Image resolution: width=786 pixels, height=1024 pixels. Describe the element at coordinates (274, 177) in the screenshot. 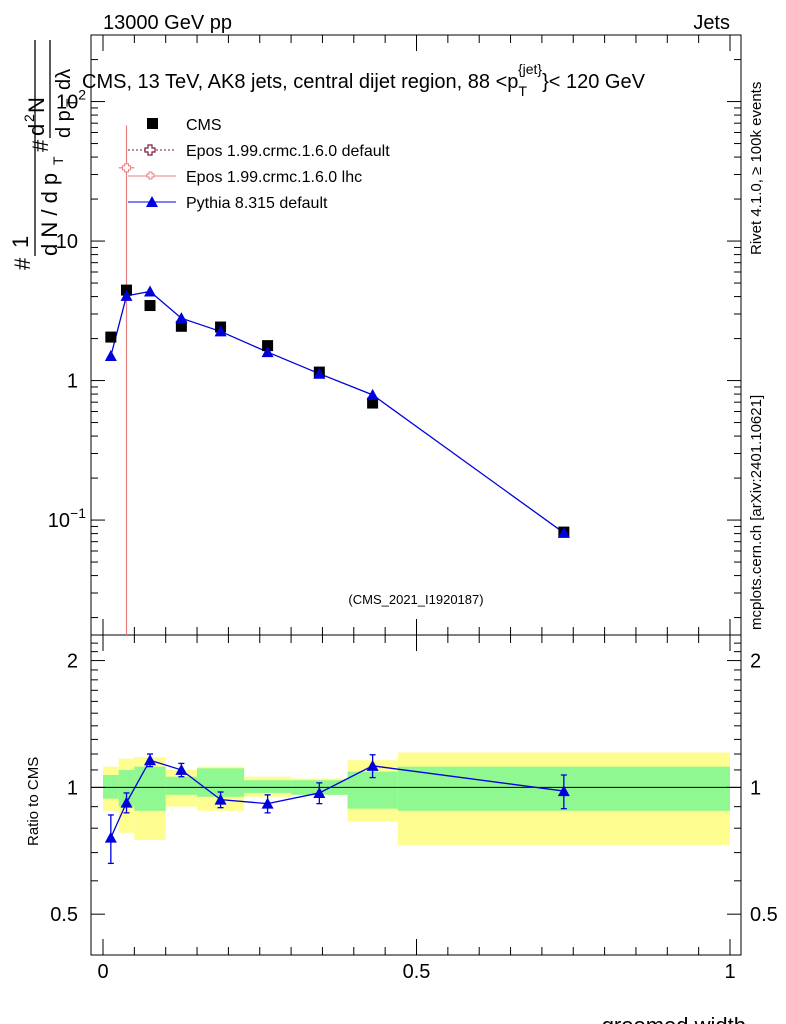

I see `legend-entry-epos-lhc: Epos 1.99.crmc.1.6.0 lhc` at that location.